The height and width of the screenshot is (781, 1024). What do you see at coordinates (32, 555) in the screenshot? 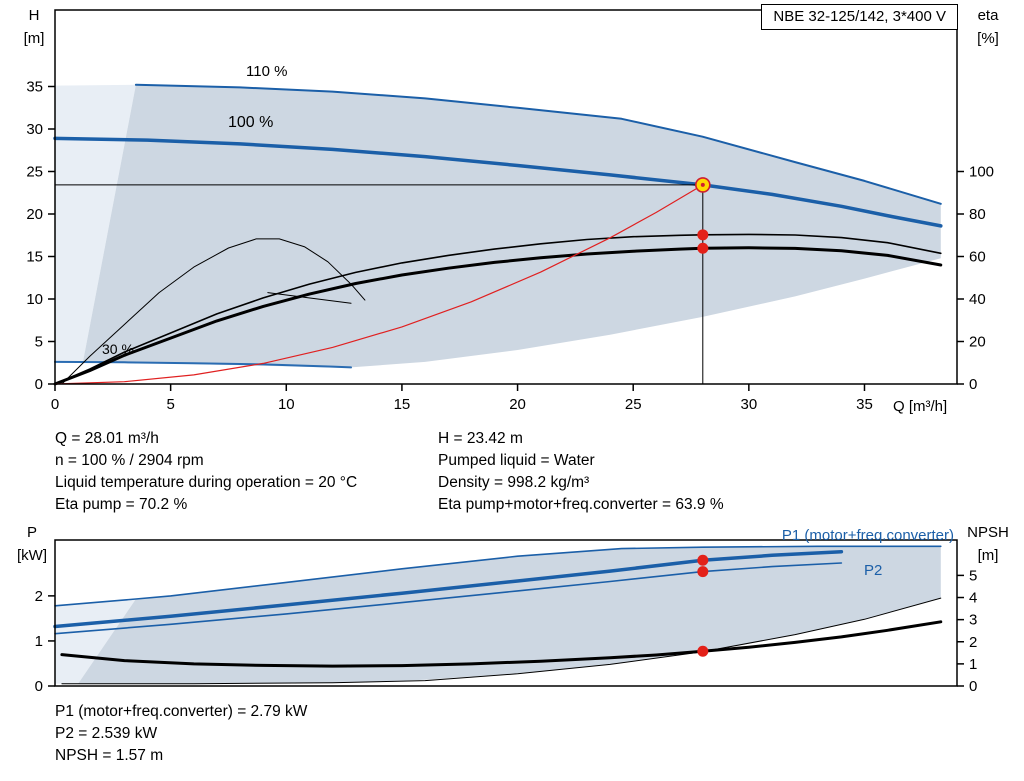
I see `axis-p-unit: [kW]` at bounding box center [32, 555].